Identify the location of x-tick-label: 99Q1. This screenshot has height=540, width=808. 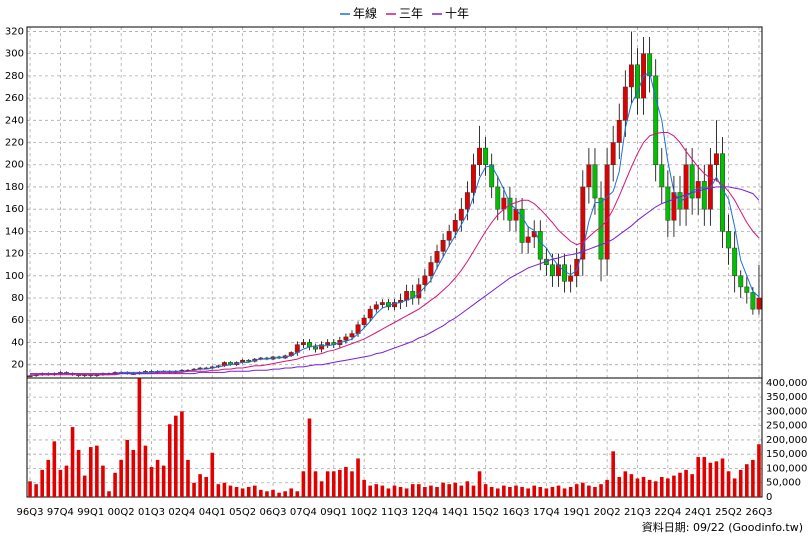
(90, 512).